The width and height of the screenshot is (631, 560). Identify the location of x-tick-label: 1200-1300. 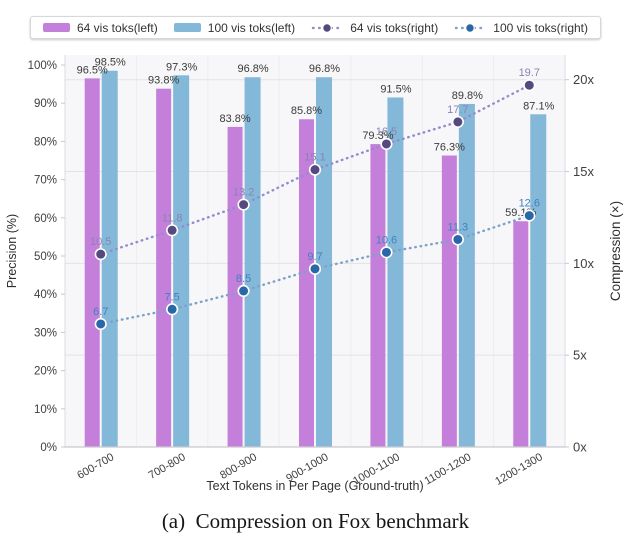
(519, 469).